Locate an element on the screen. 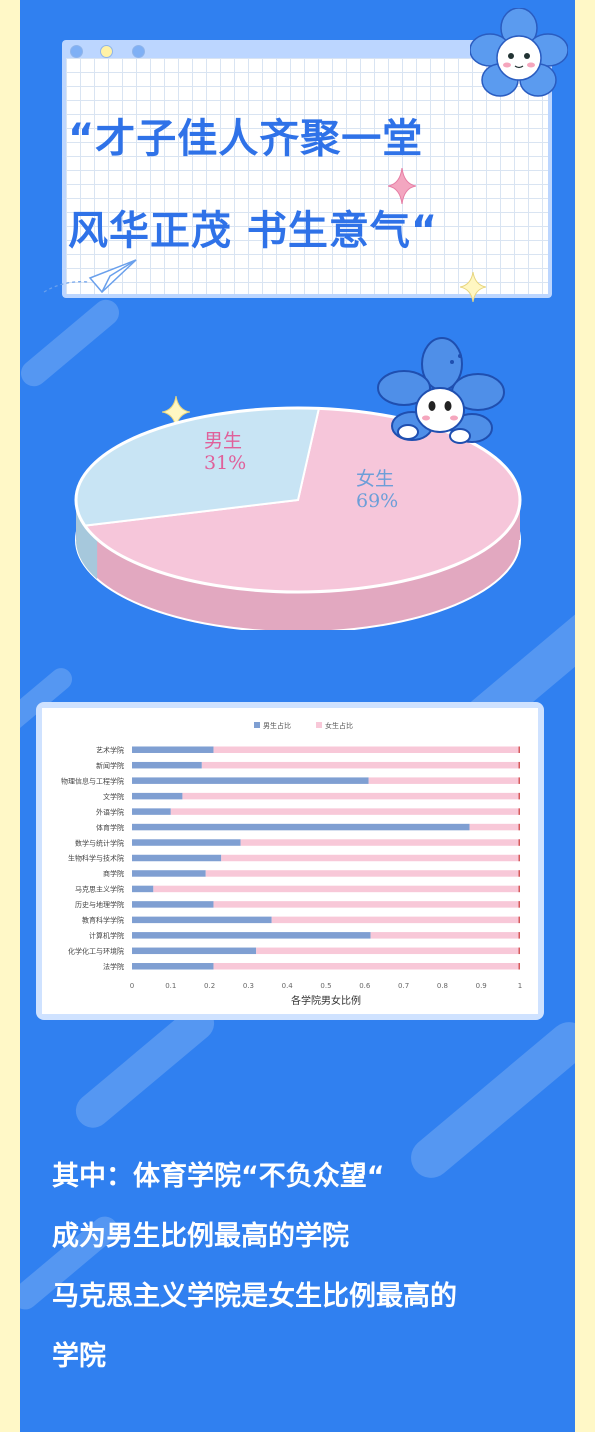 Image resolution: width=595 pixels, height=1432 pixels. category-label: 化学化工与环境院 is located at coordinates (96, 951).